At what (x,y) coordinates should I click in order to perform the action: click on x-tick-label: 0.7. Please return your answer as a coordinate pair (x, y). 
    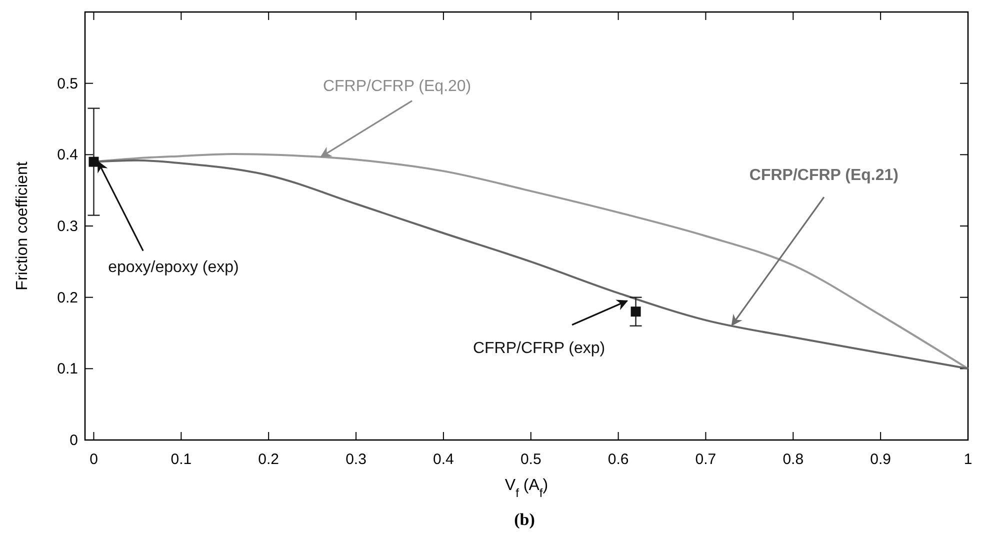
    Looking at the image, I should click on (705, 459).